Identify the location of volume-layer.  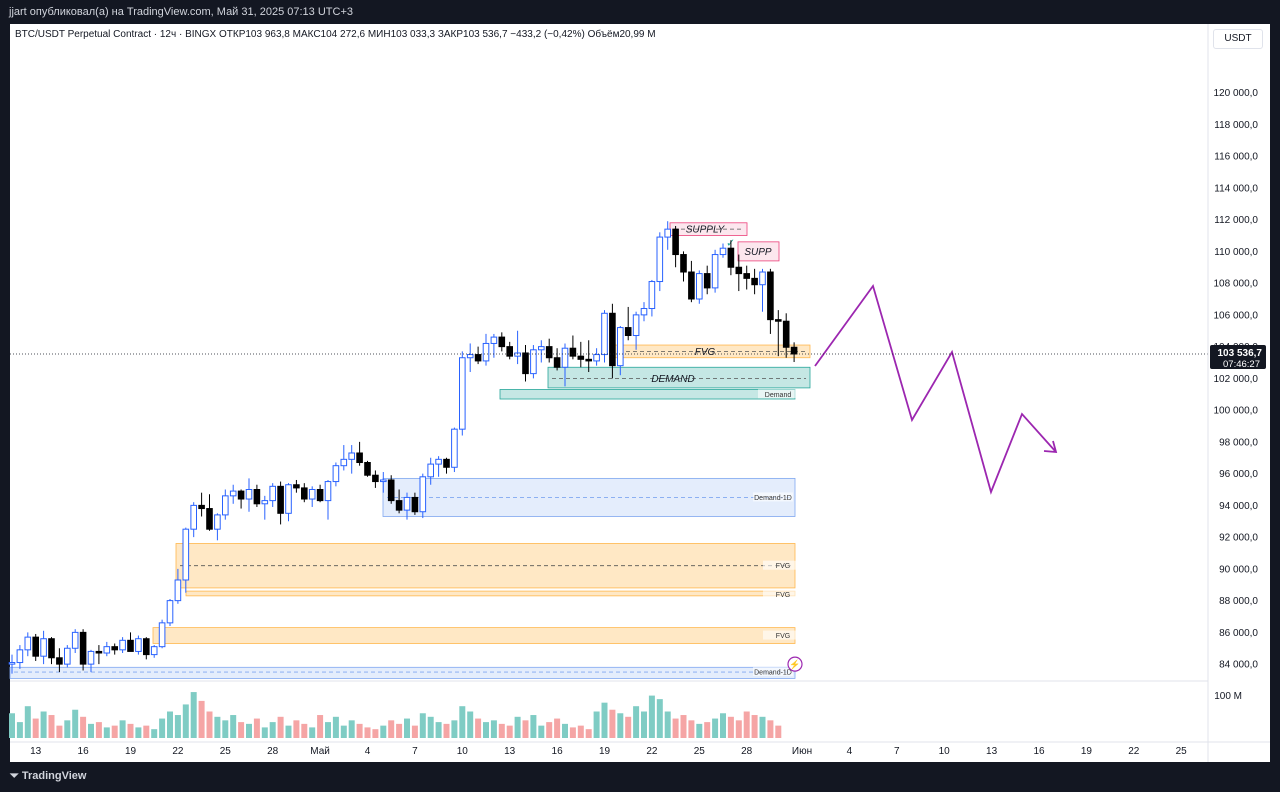
(395, 715).